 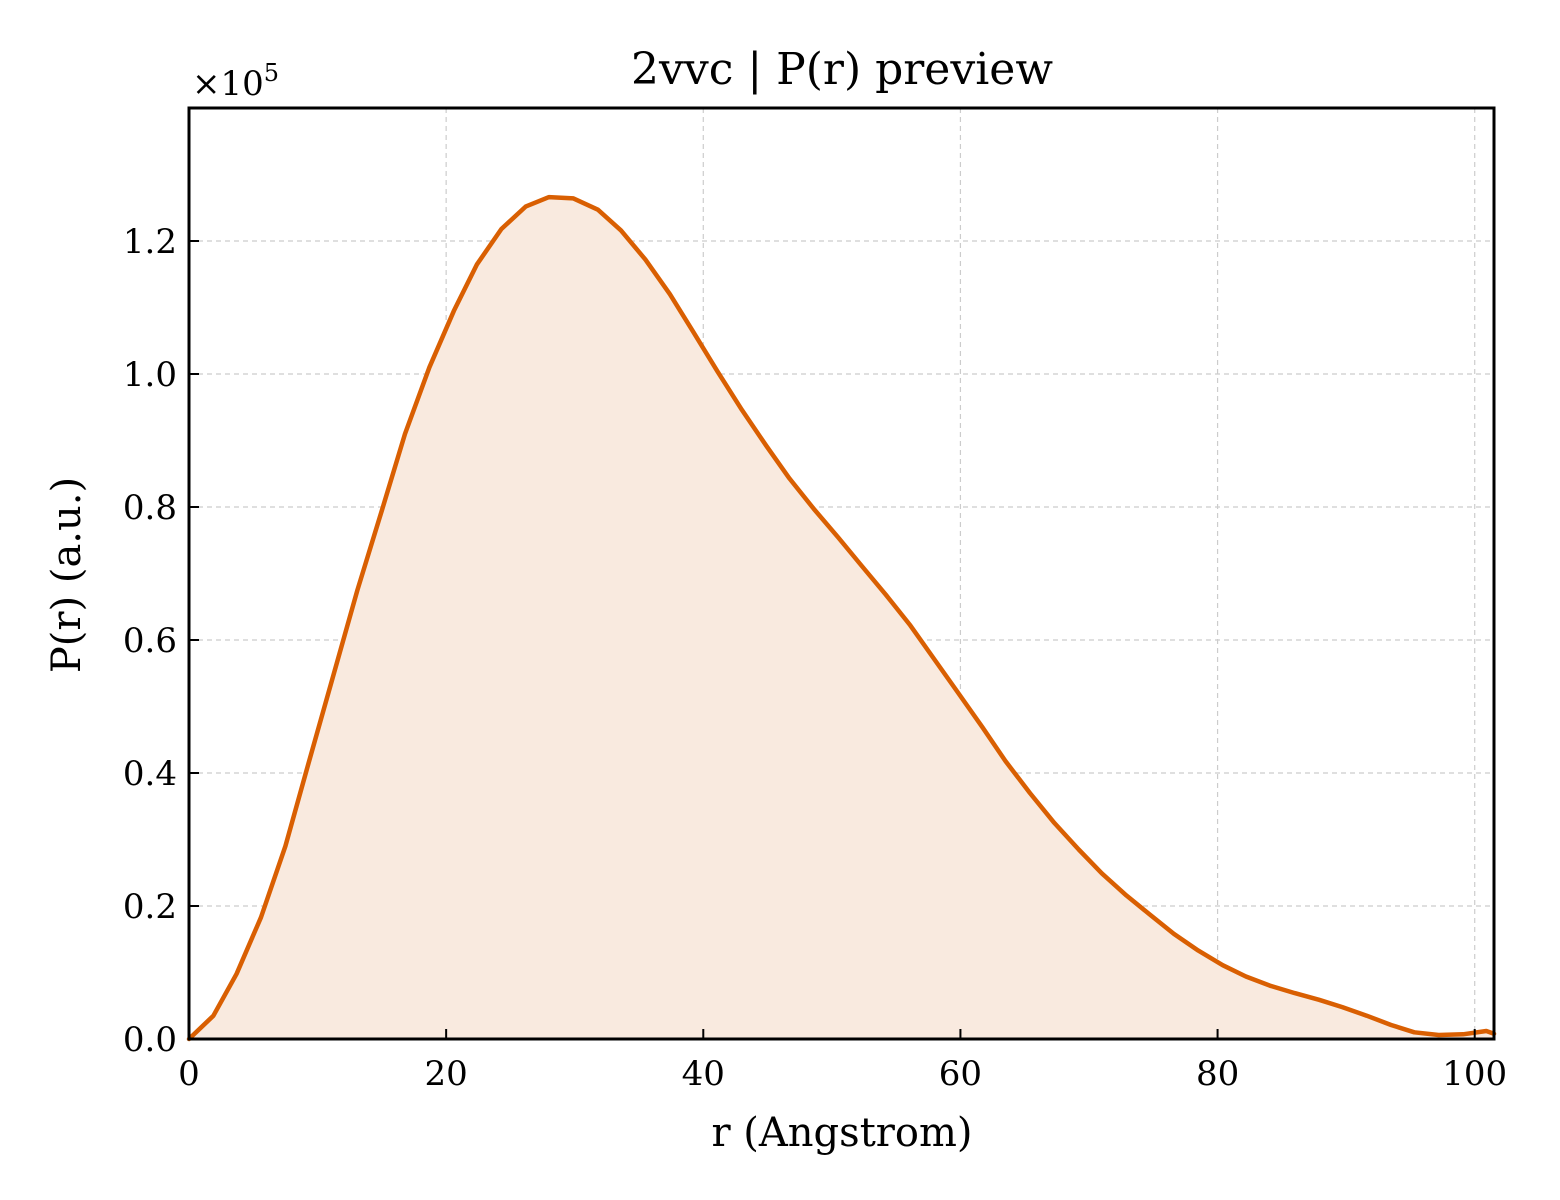 What do you see at coordinates (228, 84) in the screenshot?
I see `y-scale-prefix: ×10` at bounding box center [228, 84].